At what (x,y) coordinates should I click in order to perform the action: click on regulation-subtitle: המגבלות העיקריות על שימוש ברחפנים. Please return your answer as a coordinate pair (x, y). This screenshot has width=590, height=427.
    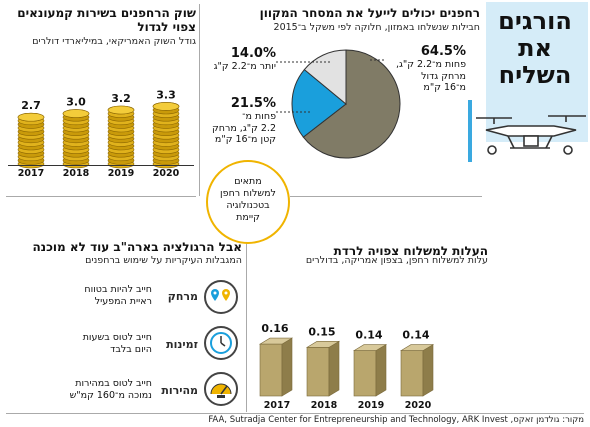
    Looking at the image, I should click on (163, 260).